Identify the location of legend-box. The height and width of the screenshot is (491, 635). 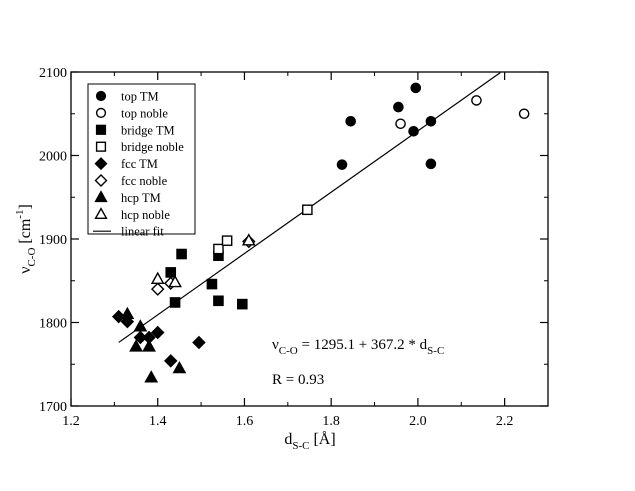
(141, 159).